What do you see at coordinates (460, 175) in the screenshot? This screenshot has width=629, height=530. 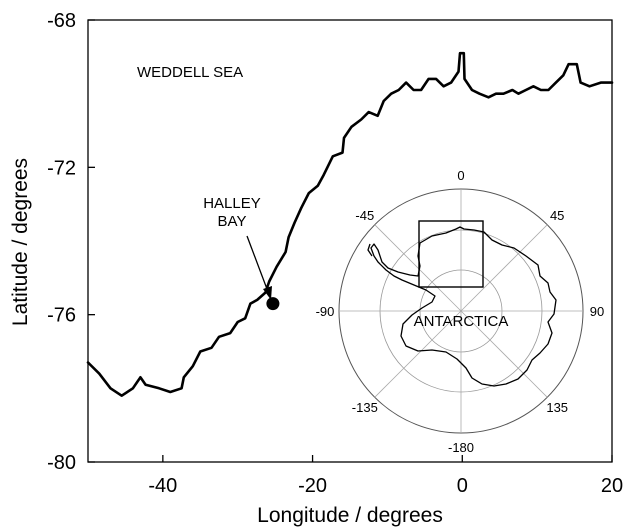 I see `inset-meridian-label: 0` at bounding box center [460, 175].